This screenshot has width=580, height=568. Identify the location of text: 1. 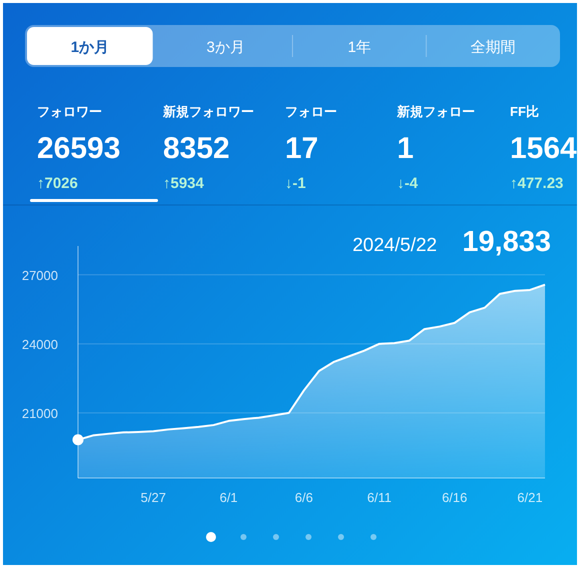
(405, 148).